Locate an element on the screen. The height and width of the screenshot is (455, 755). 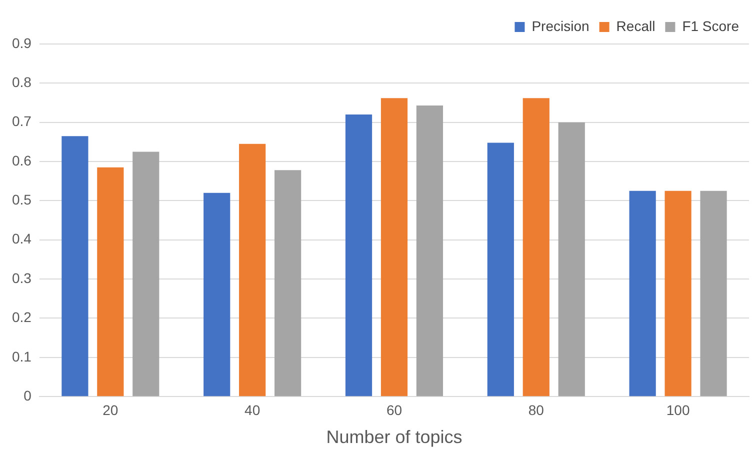
x-tick-label: 60 is located at coordinates (394, 410).